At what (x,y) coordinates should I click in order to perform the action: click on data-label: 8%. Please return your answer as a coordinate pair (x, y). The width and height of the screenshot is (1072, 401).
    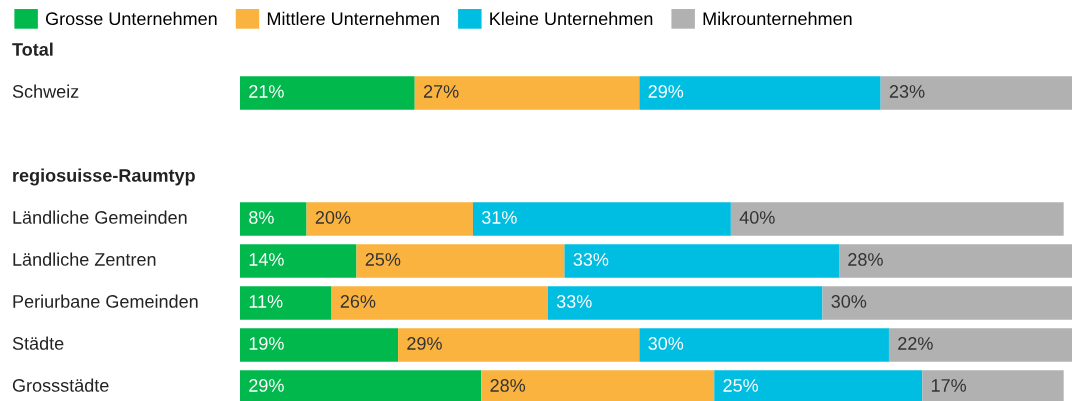
    Looking at the image, I should click on (261, 217).